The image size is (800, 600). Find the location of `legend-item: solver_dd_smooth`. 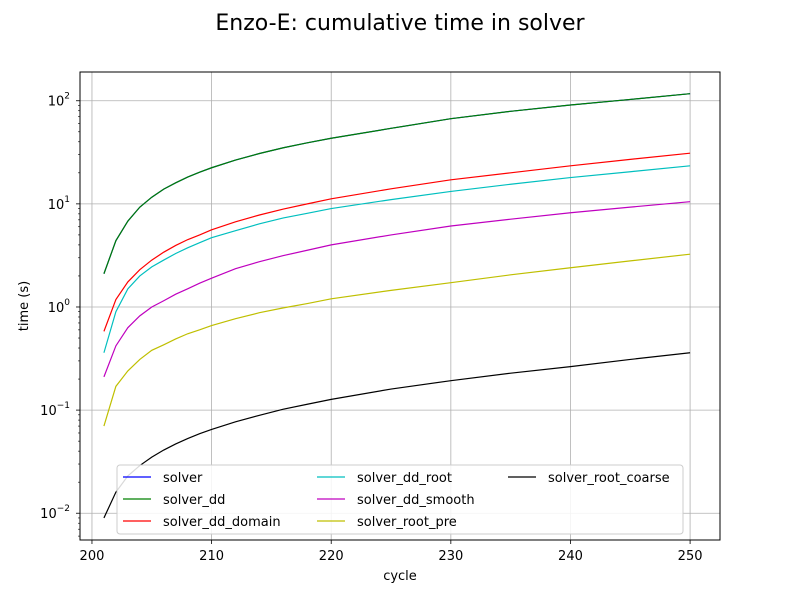

legend-item: solver_dd_smooth is located at coordinates (396, 500).